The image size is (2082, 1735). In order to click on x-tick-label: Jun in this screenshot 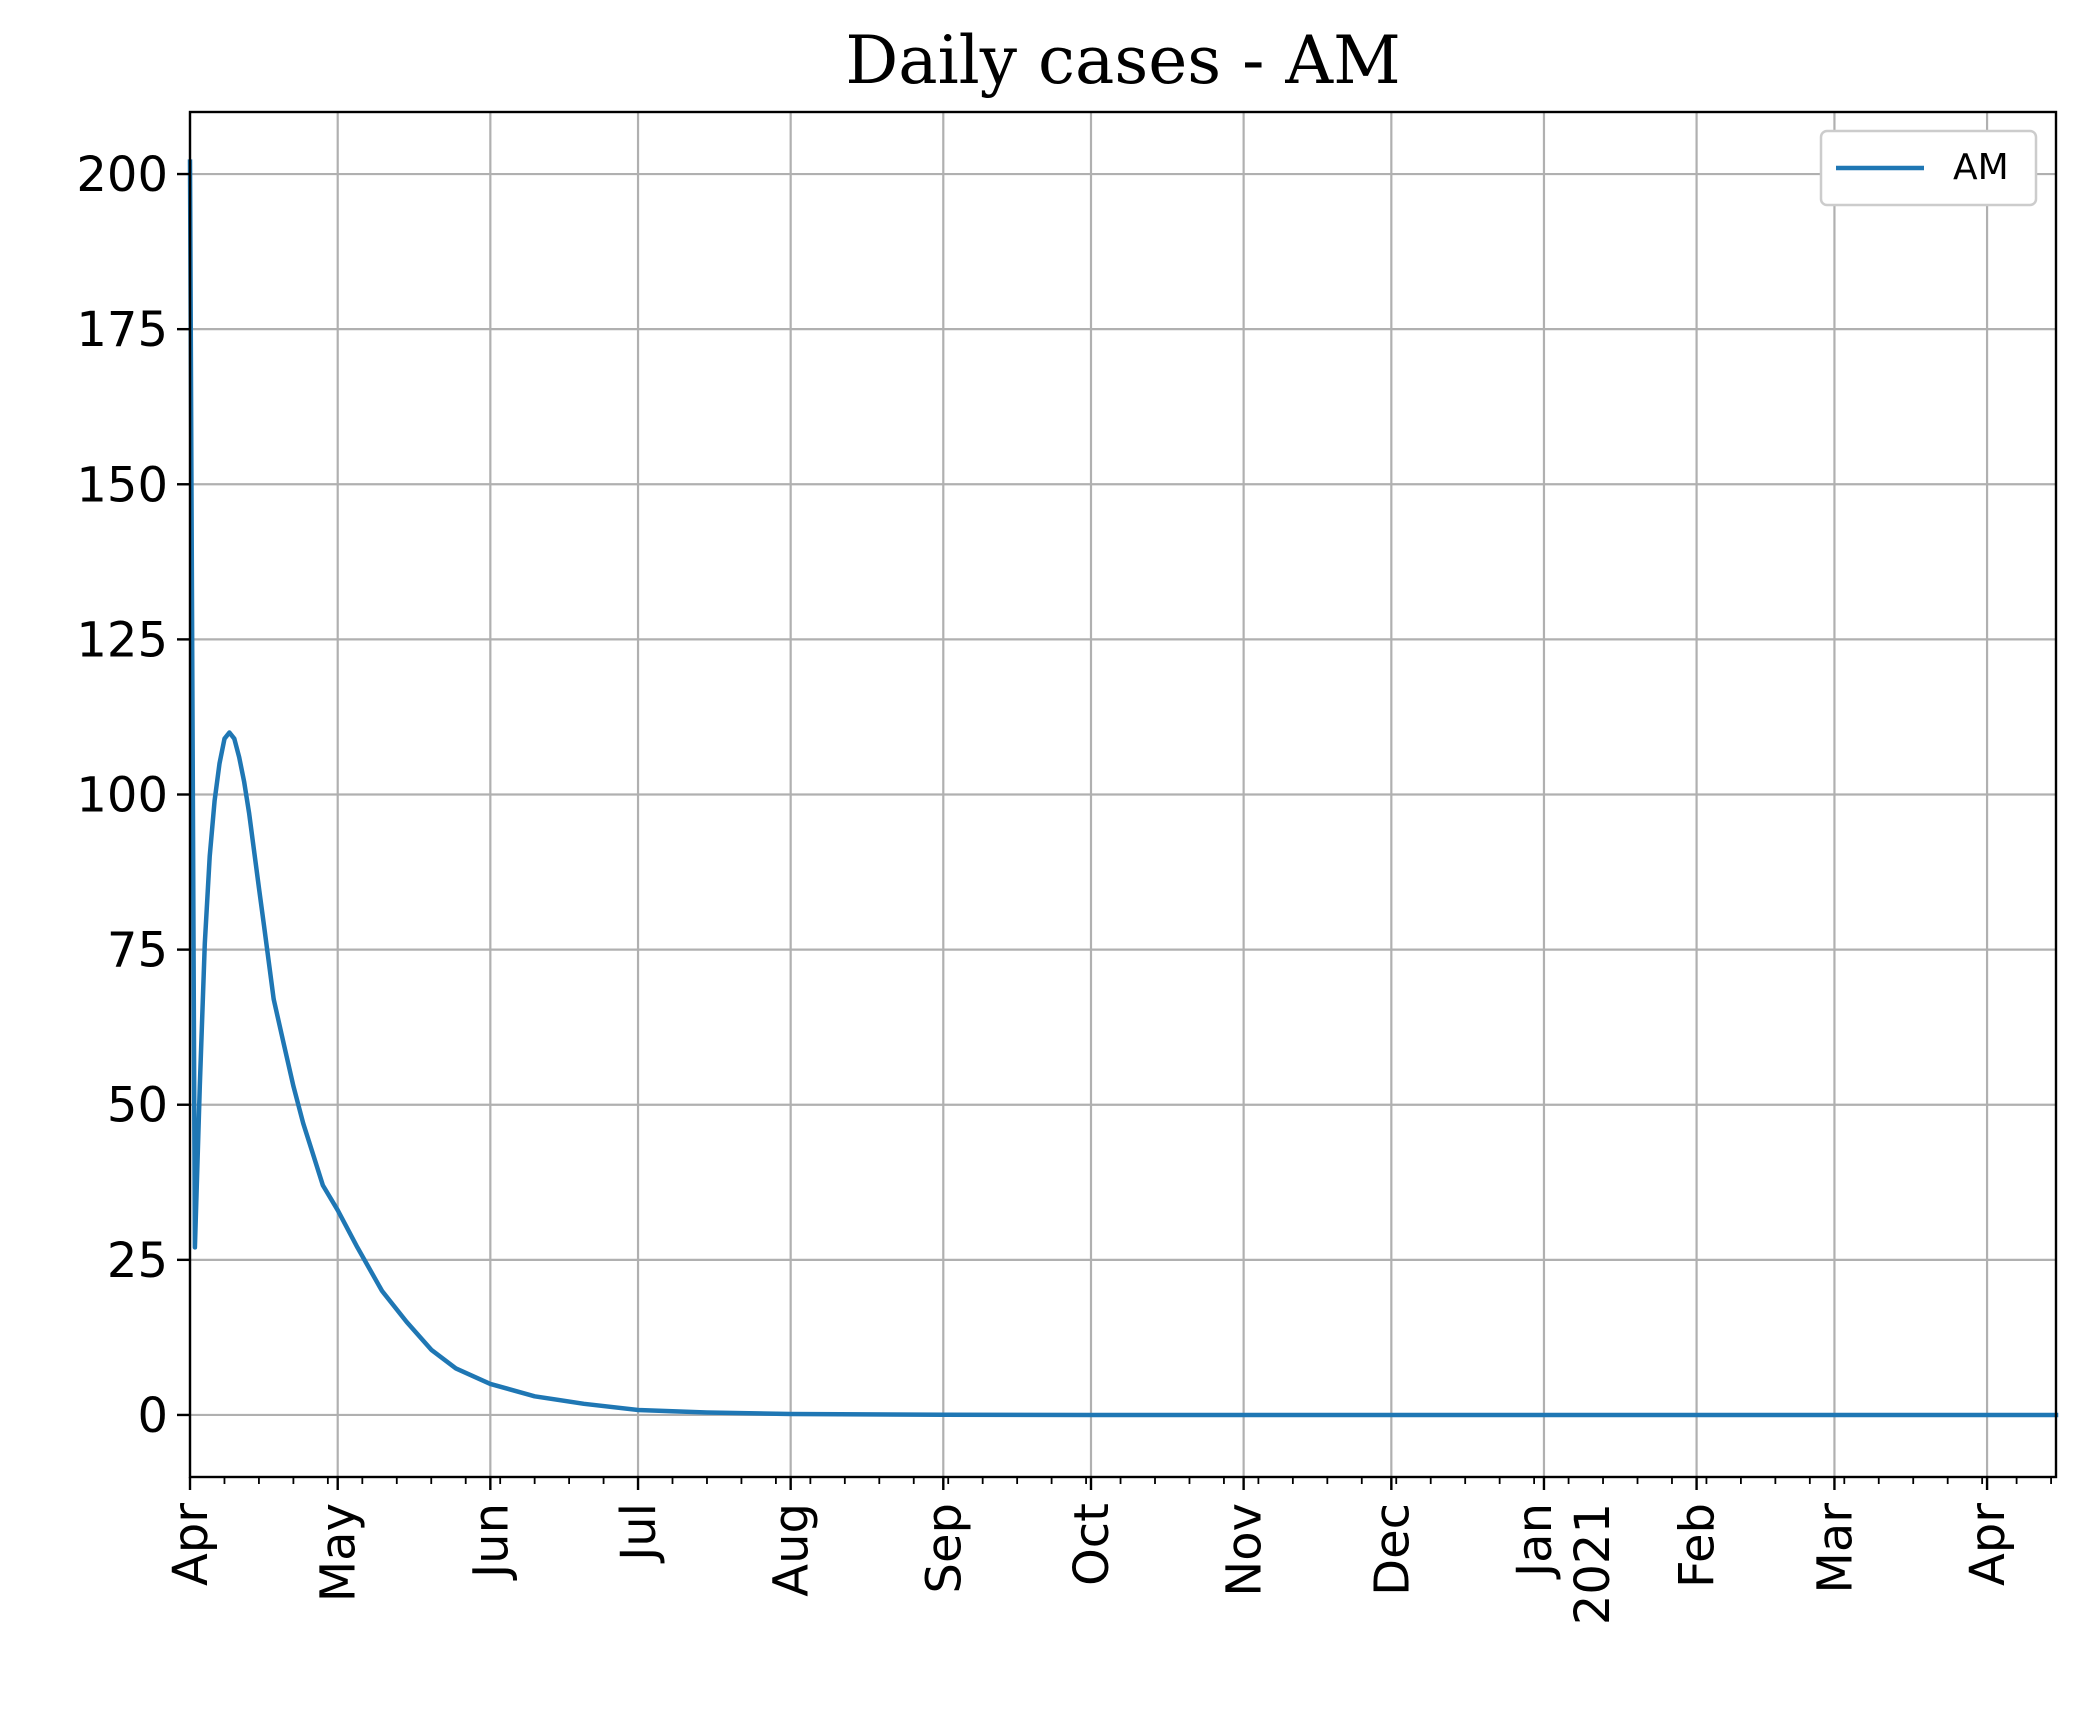, I will do `click(491, 1542)`.